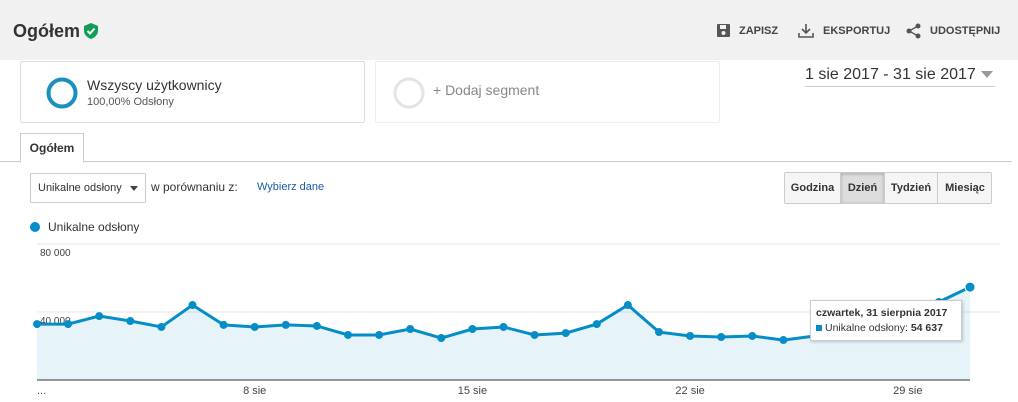 This screenshot has height=402, width=1018. I want to click on y-tick-label: 40 000, so click(55, 321).